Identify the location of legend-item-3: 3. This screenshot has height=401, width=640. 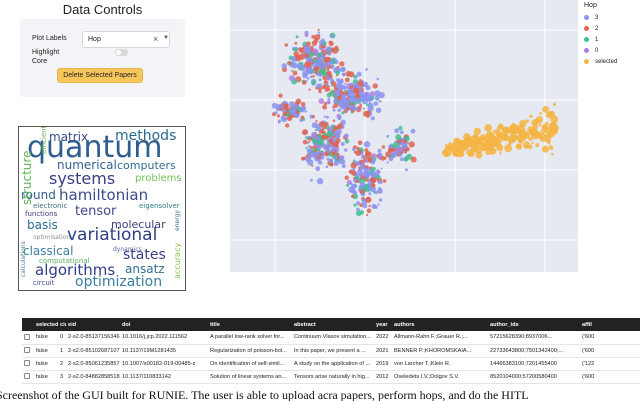
(612, 17).